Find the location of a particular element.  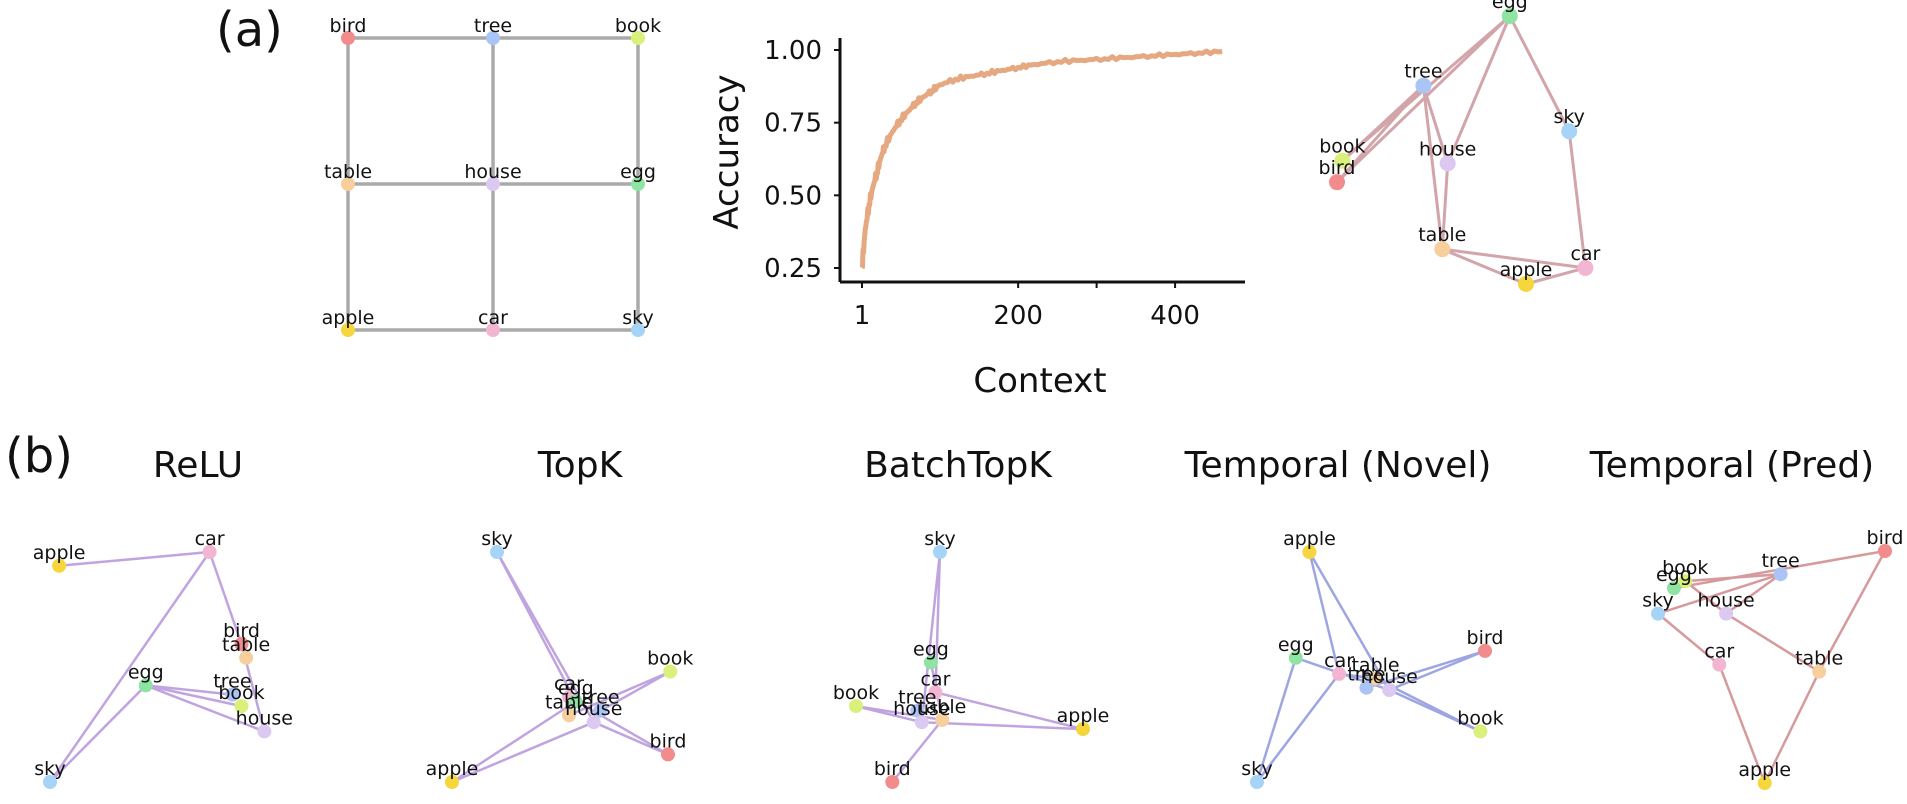

edge-book-tree is located at coordinates (635, 691).